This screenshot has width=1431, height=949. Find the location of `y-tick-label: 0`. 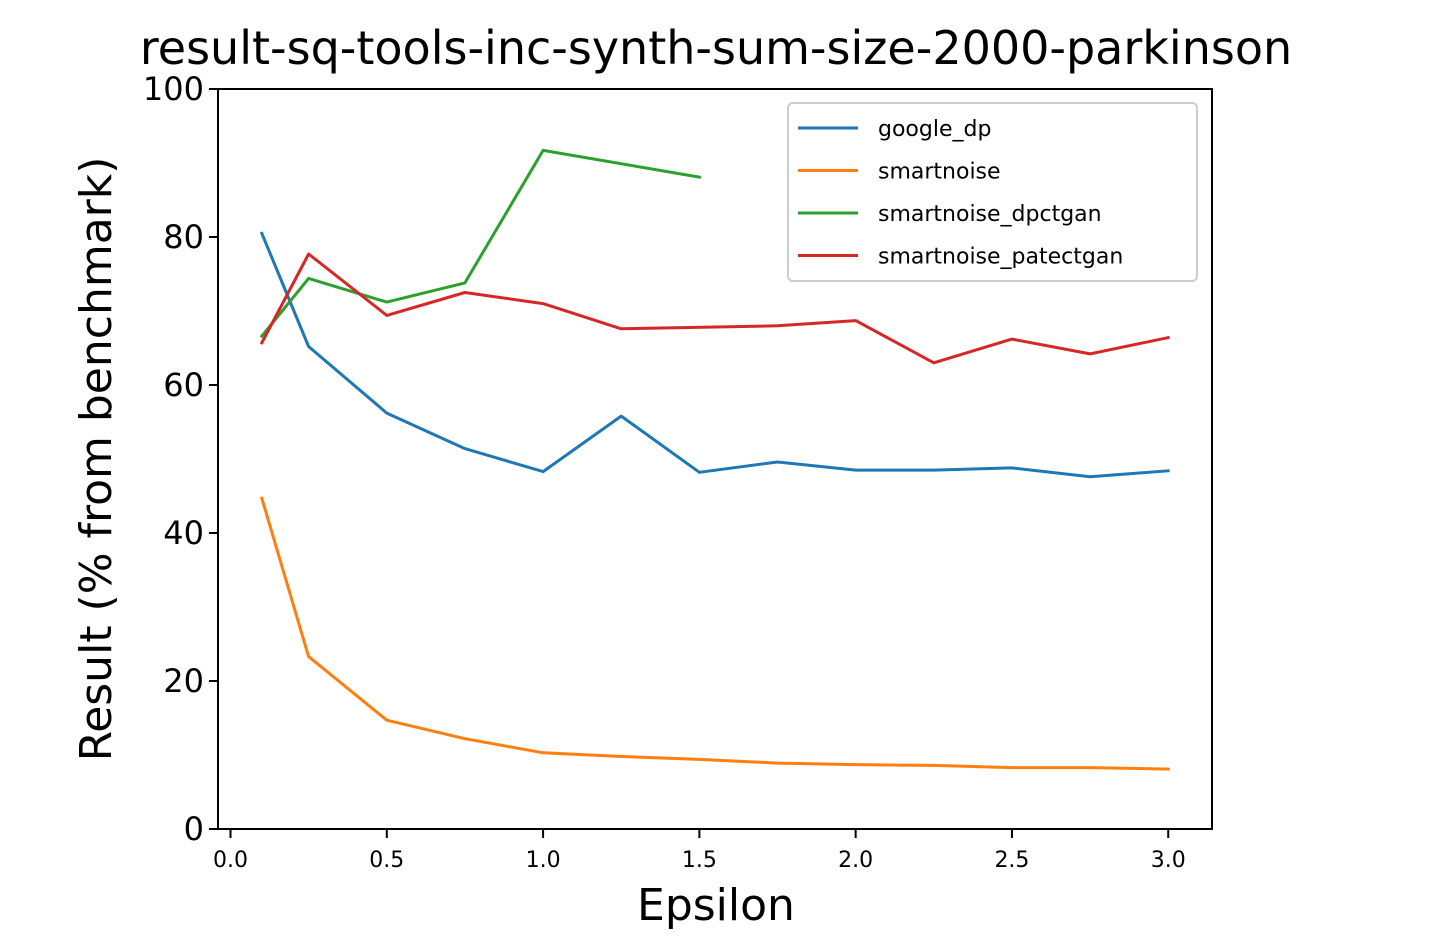

y-tick-label: 0 is located at coordinates (194, 829).